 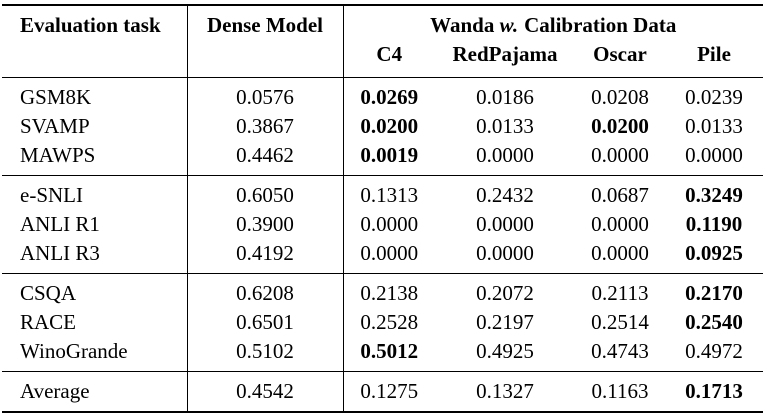 What do you see at coordinates (389, 351) in the screenshot?
I see `value-cell-c4: 0.5012` at bounding box center [389, 351].